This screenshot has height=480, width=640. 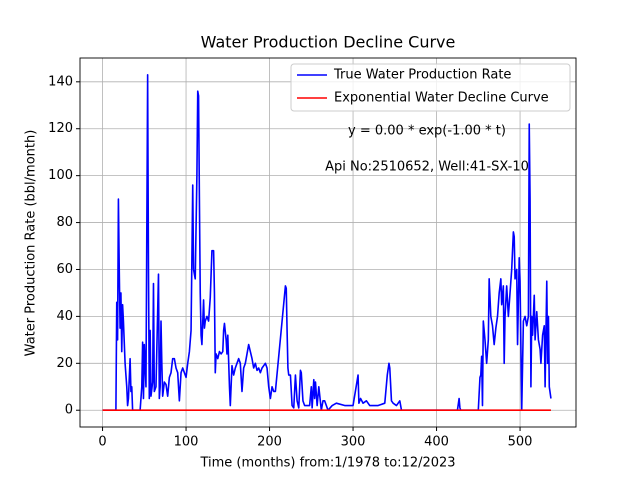 What do you see at coordinates (64, 316) in the screenshot?
I see `y-tick-label: 40` at bounding box center [64, 316].